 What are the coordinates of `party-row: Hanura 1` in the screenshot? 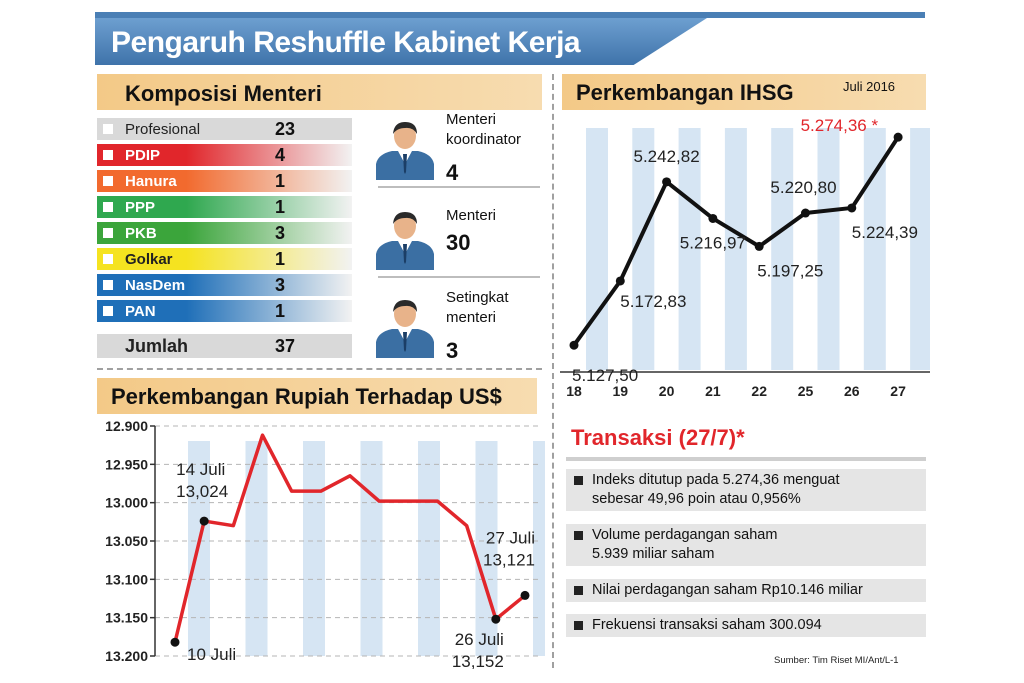 It's located at (224, 181).